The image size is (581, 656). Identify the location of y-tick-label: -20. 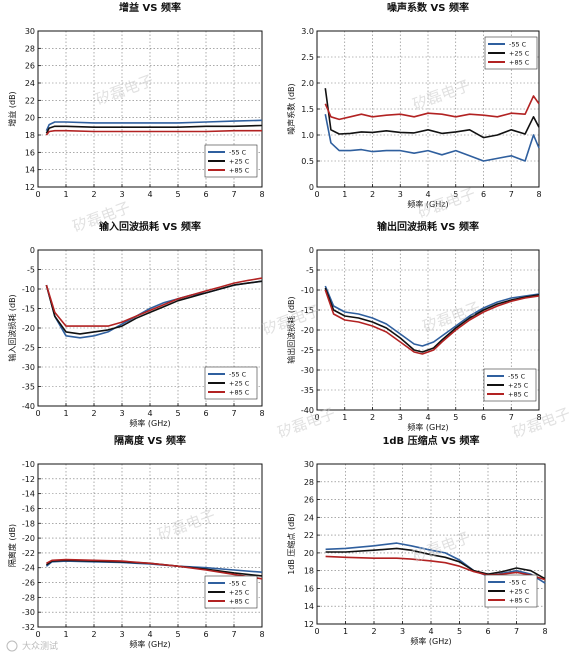
(28, 538).